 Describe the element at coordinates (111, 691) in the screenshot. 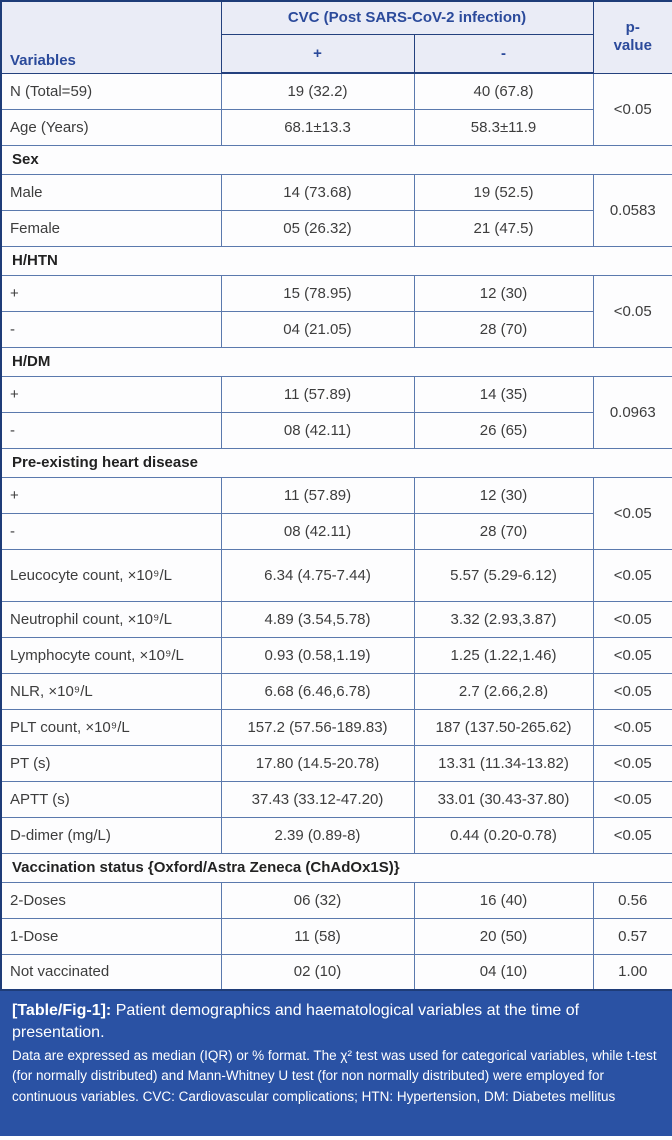

I see `row-label: NLR, ×10⁹/L` at that location.